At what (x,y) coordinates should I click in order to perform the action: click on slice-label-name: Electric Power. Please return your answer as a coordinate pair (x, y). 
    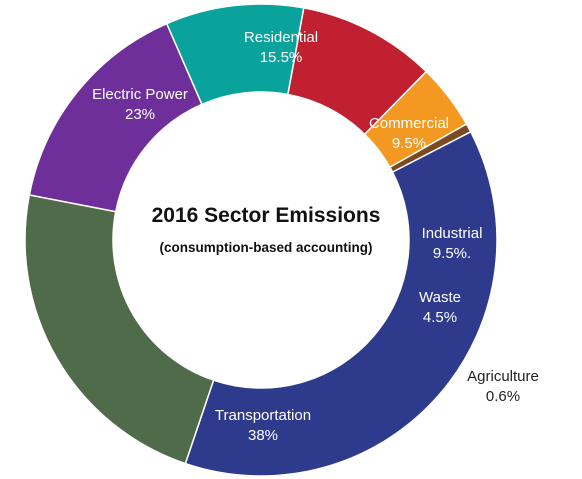
    Looking at the image, I should click on (140, 94).